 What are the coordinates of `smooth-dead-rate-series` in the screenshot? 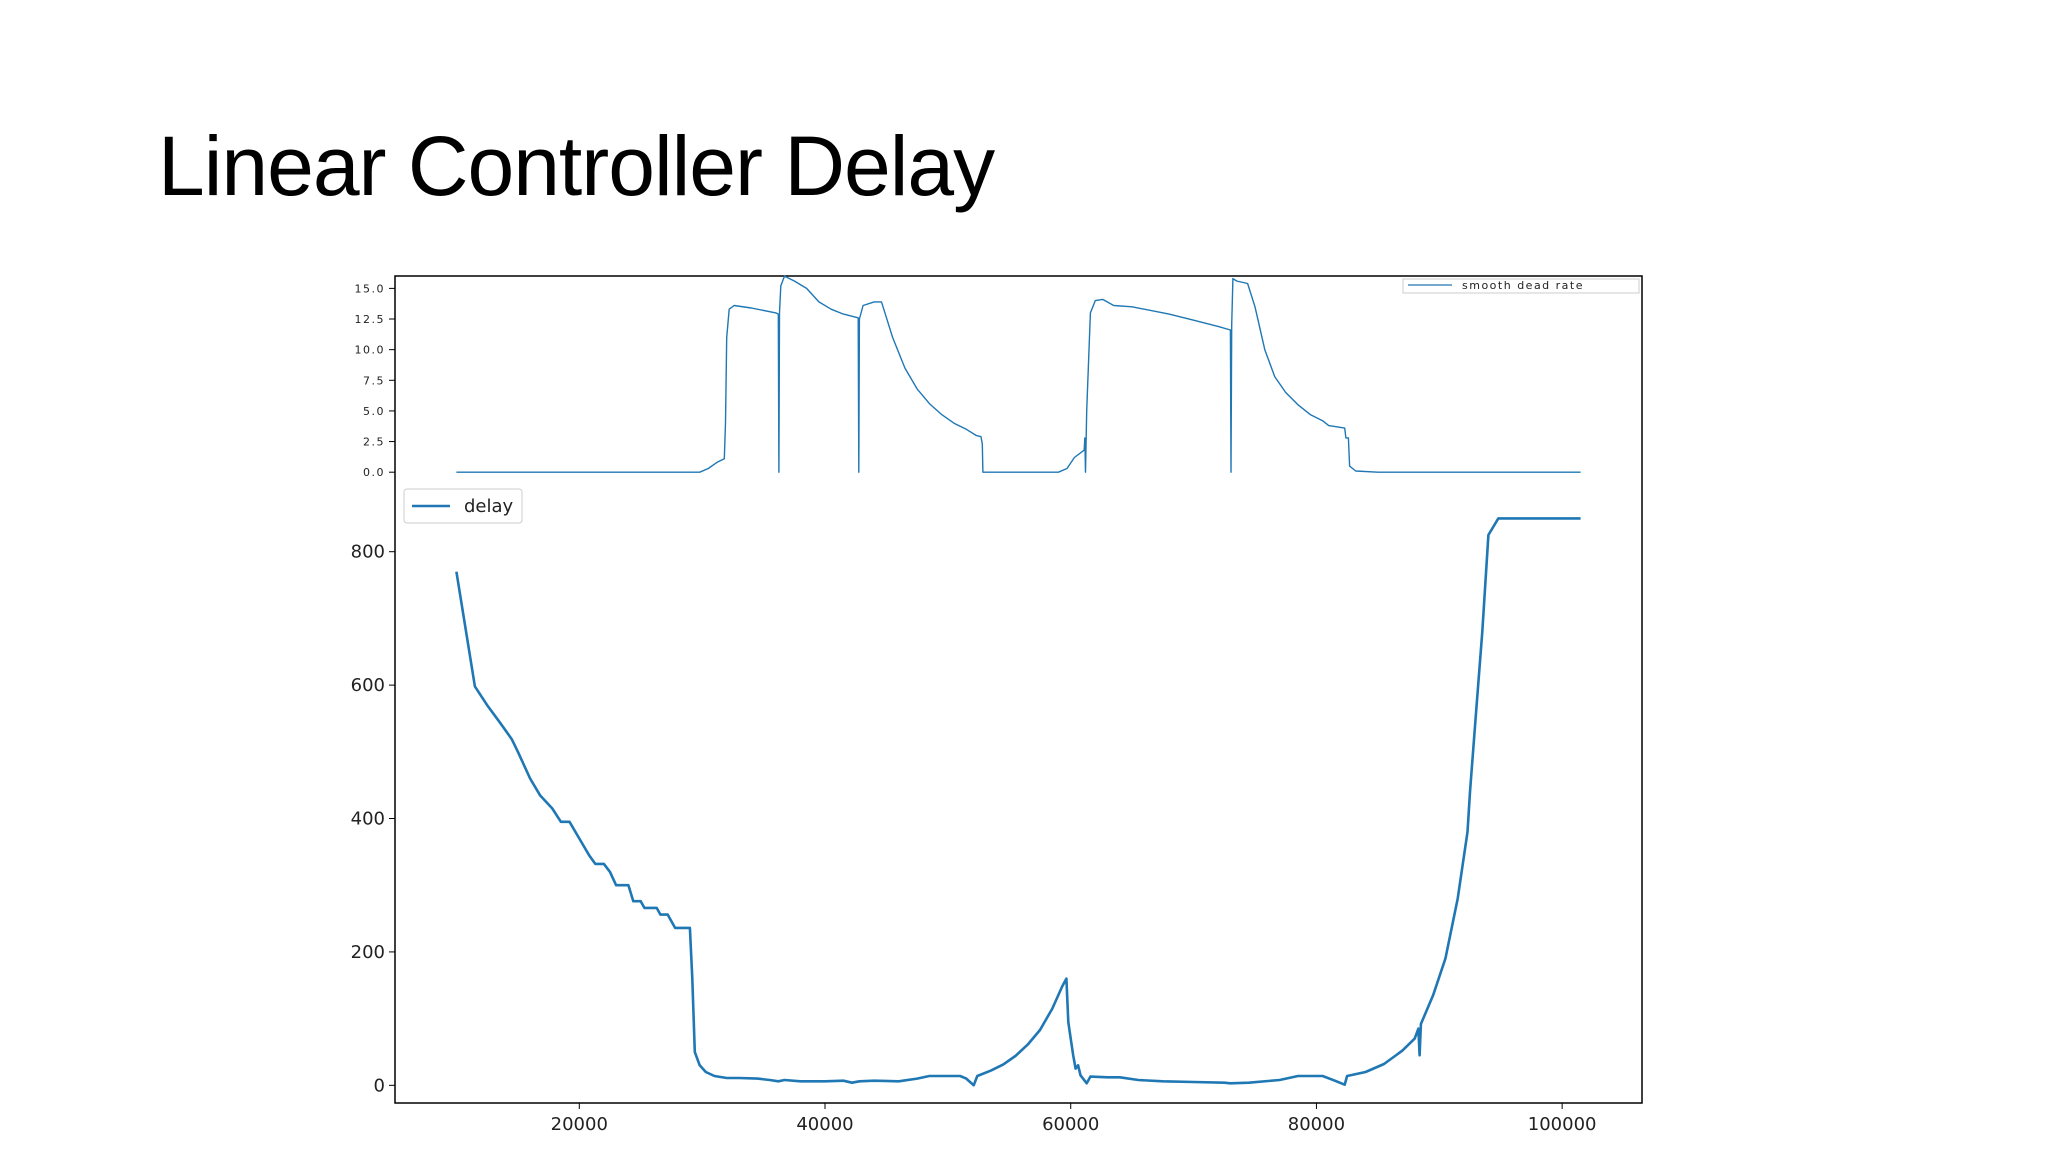 It's located at (1018, 374).